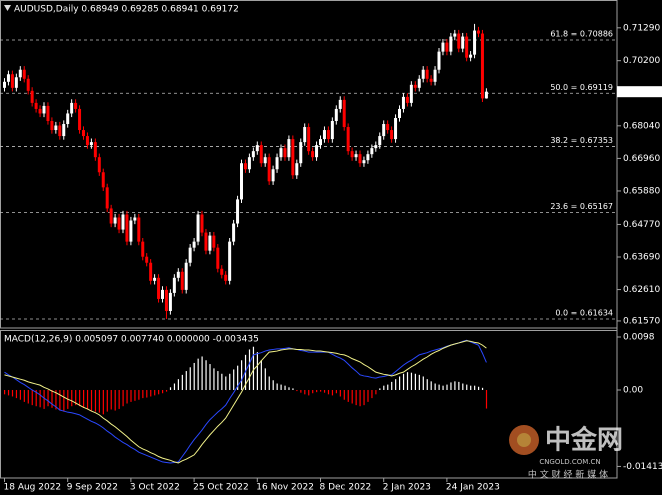 This screenshot has height=495, width=662. I want to click on last-price-label: 0.69172, so click(639, 92).